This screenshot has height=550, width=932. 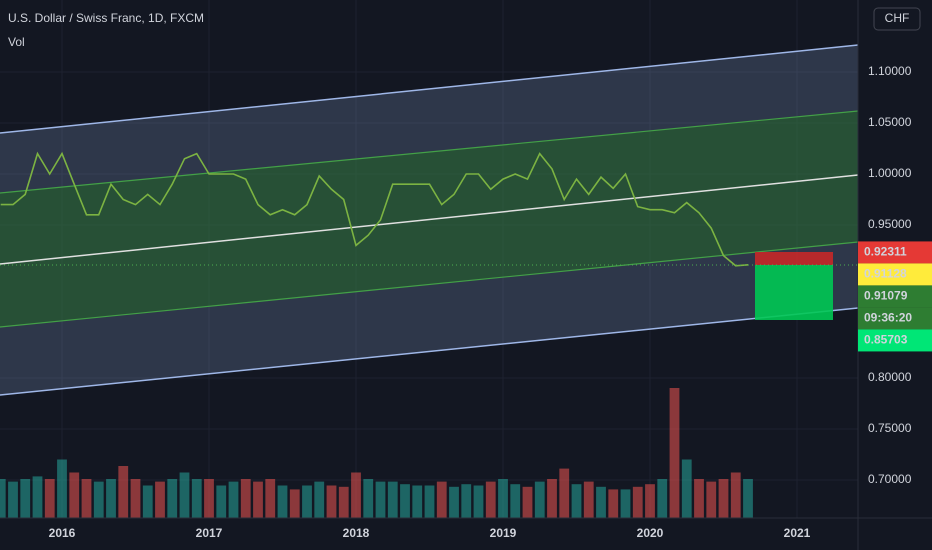 What do you see at coordinates (888, 318) in the screenshot?
I see `countdown: 09:36:20` at bounding box center [888, 318].